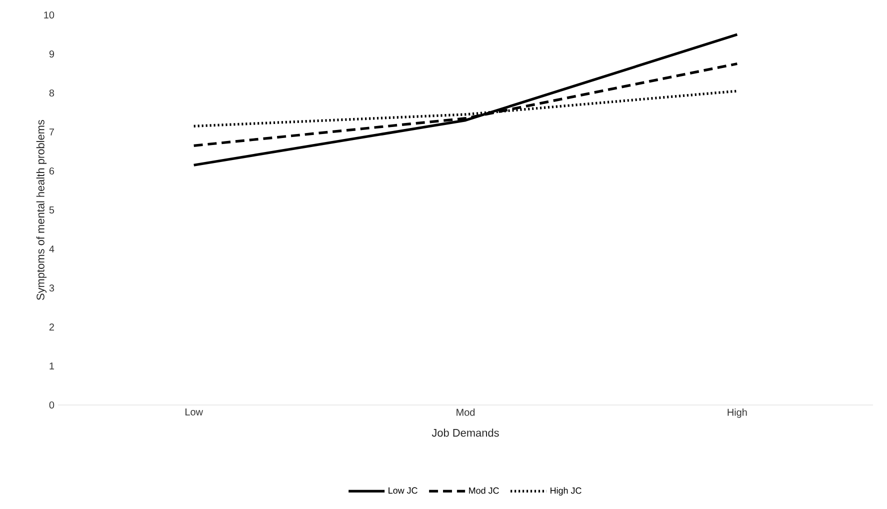  What do you see at coordinates (737, 413) in the screenshot?
I see `x-tick-label: High` at bounding box center [737, 413].